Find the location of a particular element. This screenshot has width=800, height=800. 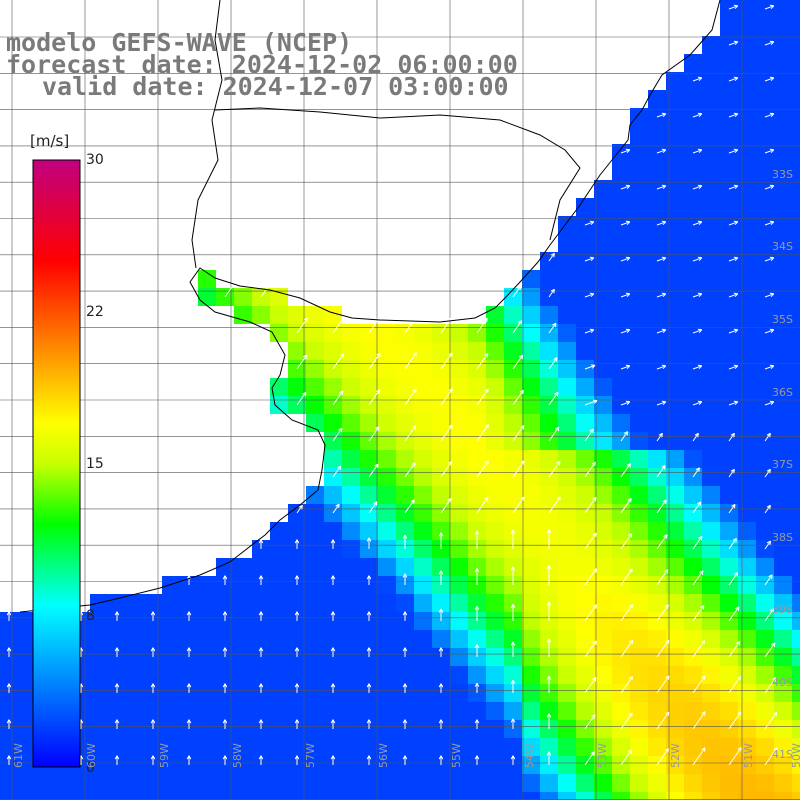

border-line is located at coordinates (207, 134).